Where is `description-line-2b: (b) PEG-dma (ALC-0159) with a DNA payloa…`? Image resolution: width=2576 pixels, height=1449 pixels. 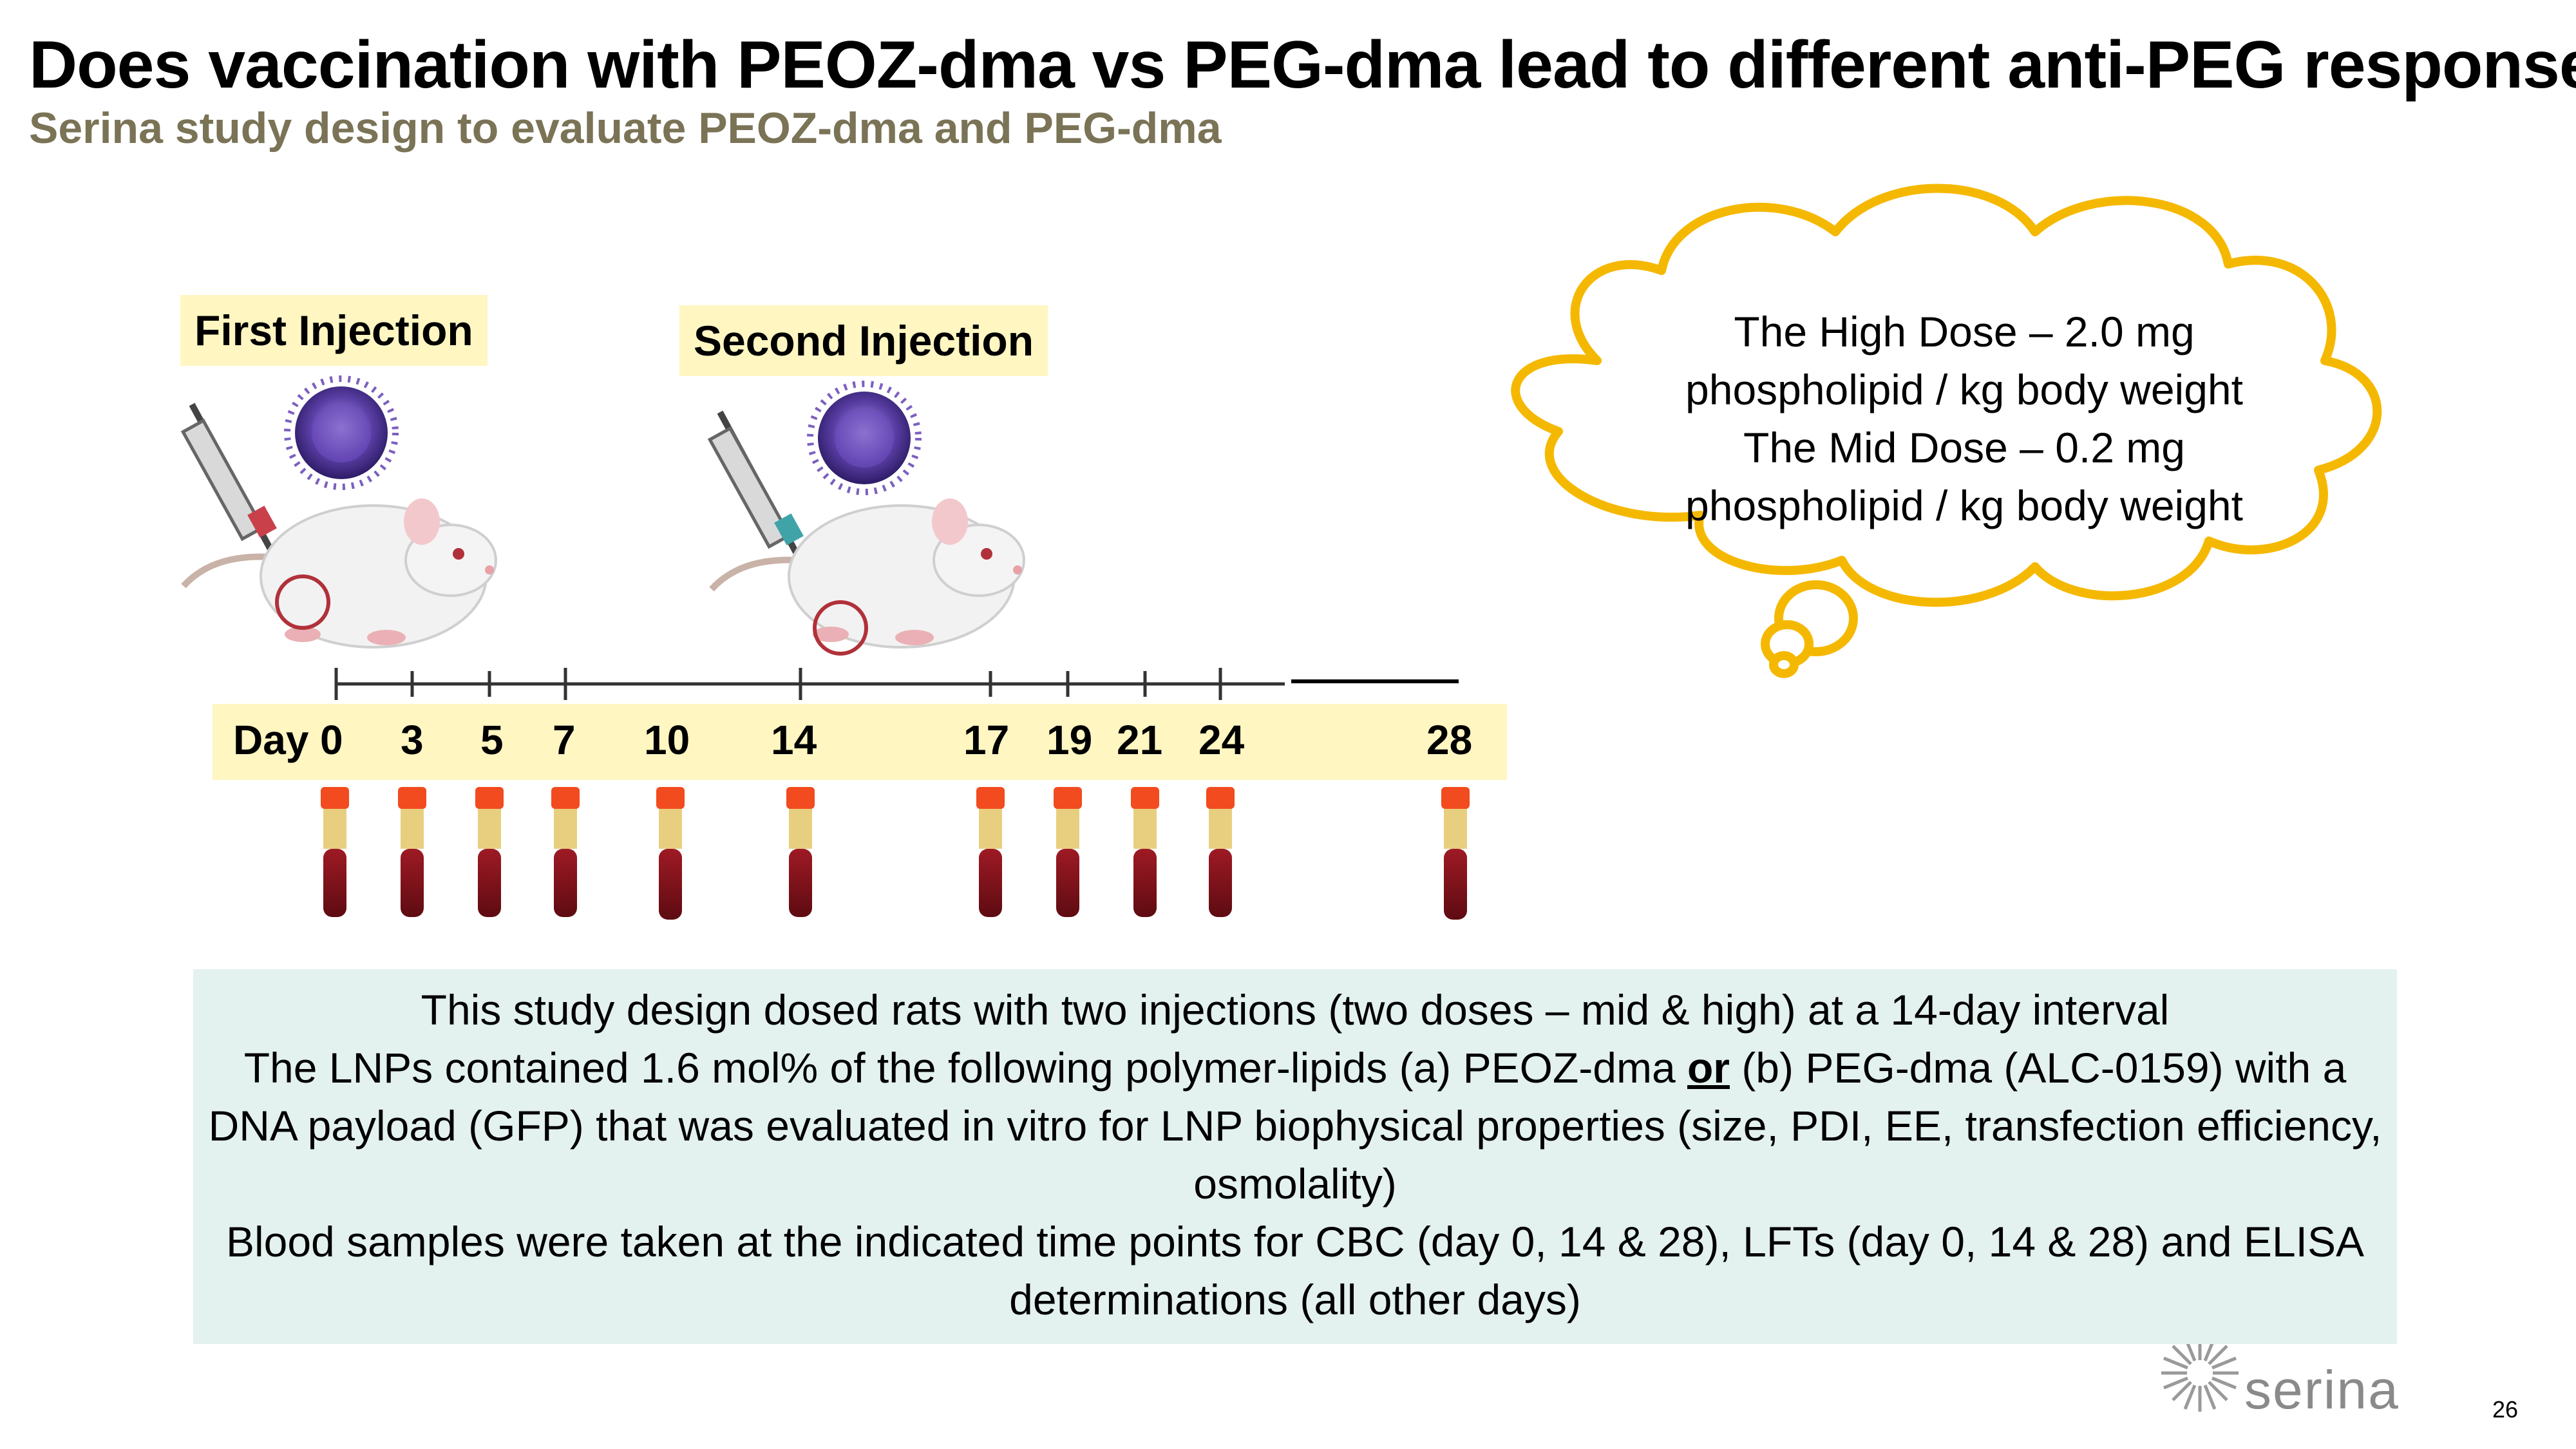 description-line-2b: (b) PEG-dma (ALC-0159) with a DNA payloa… is located at coordinates (1295, 1126).